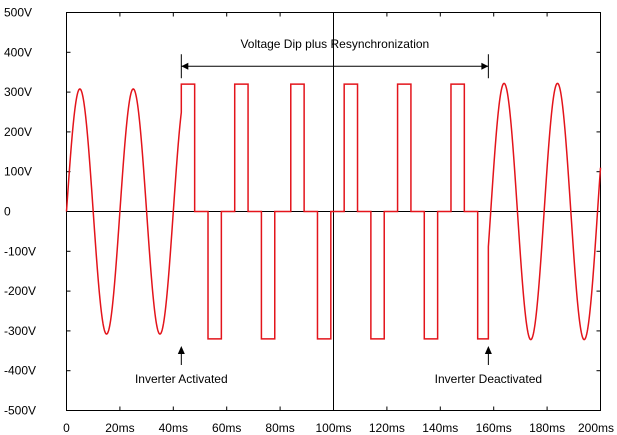  What do you see at coordinates (596, 428) in the screenshot?
I see `x-tick-label: 200ms` at bounding box center [596, 428].